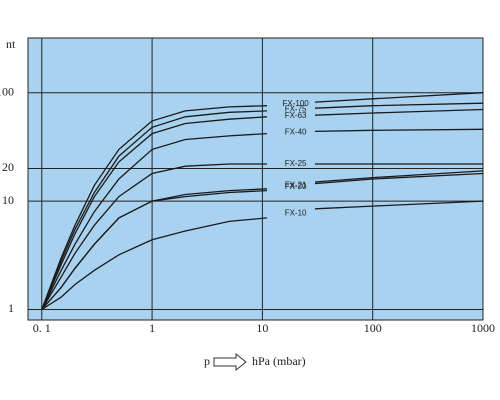 The width and height of the screenshot is (500, 400). I want to click on x-tick-label: 100, so click(373, 328).